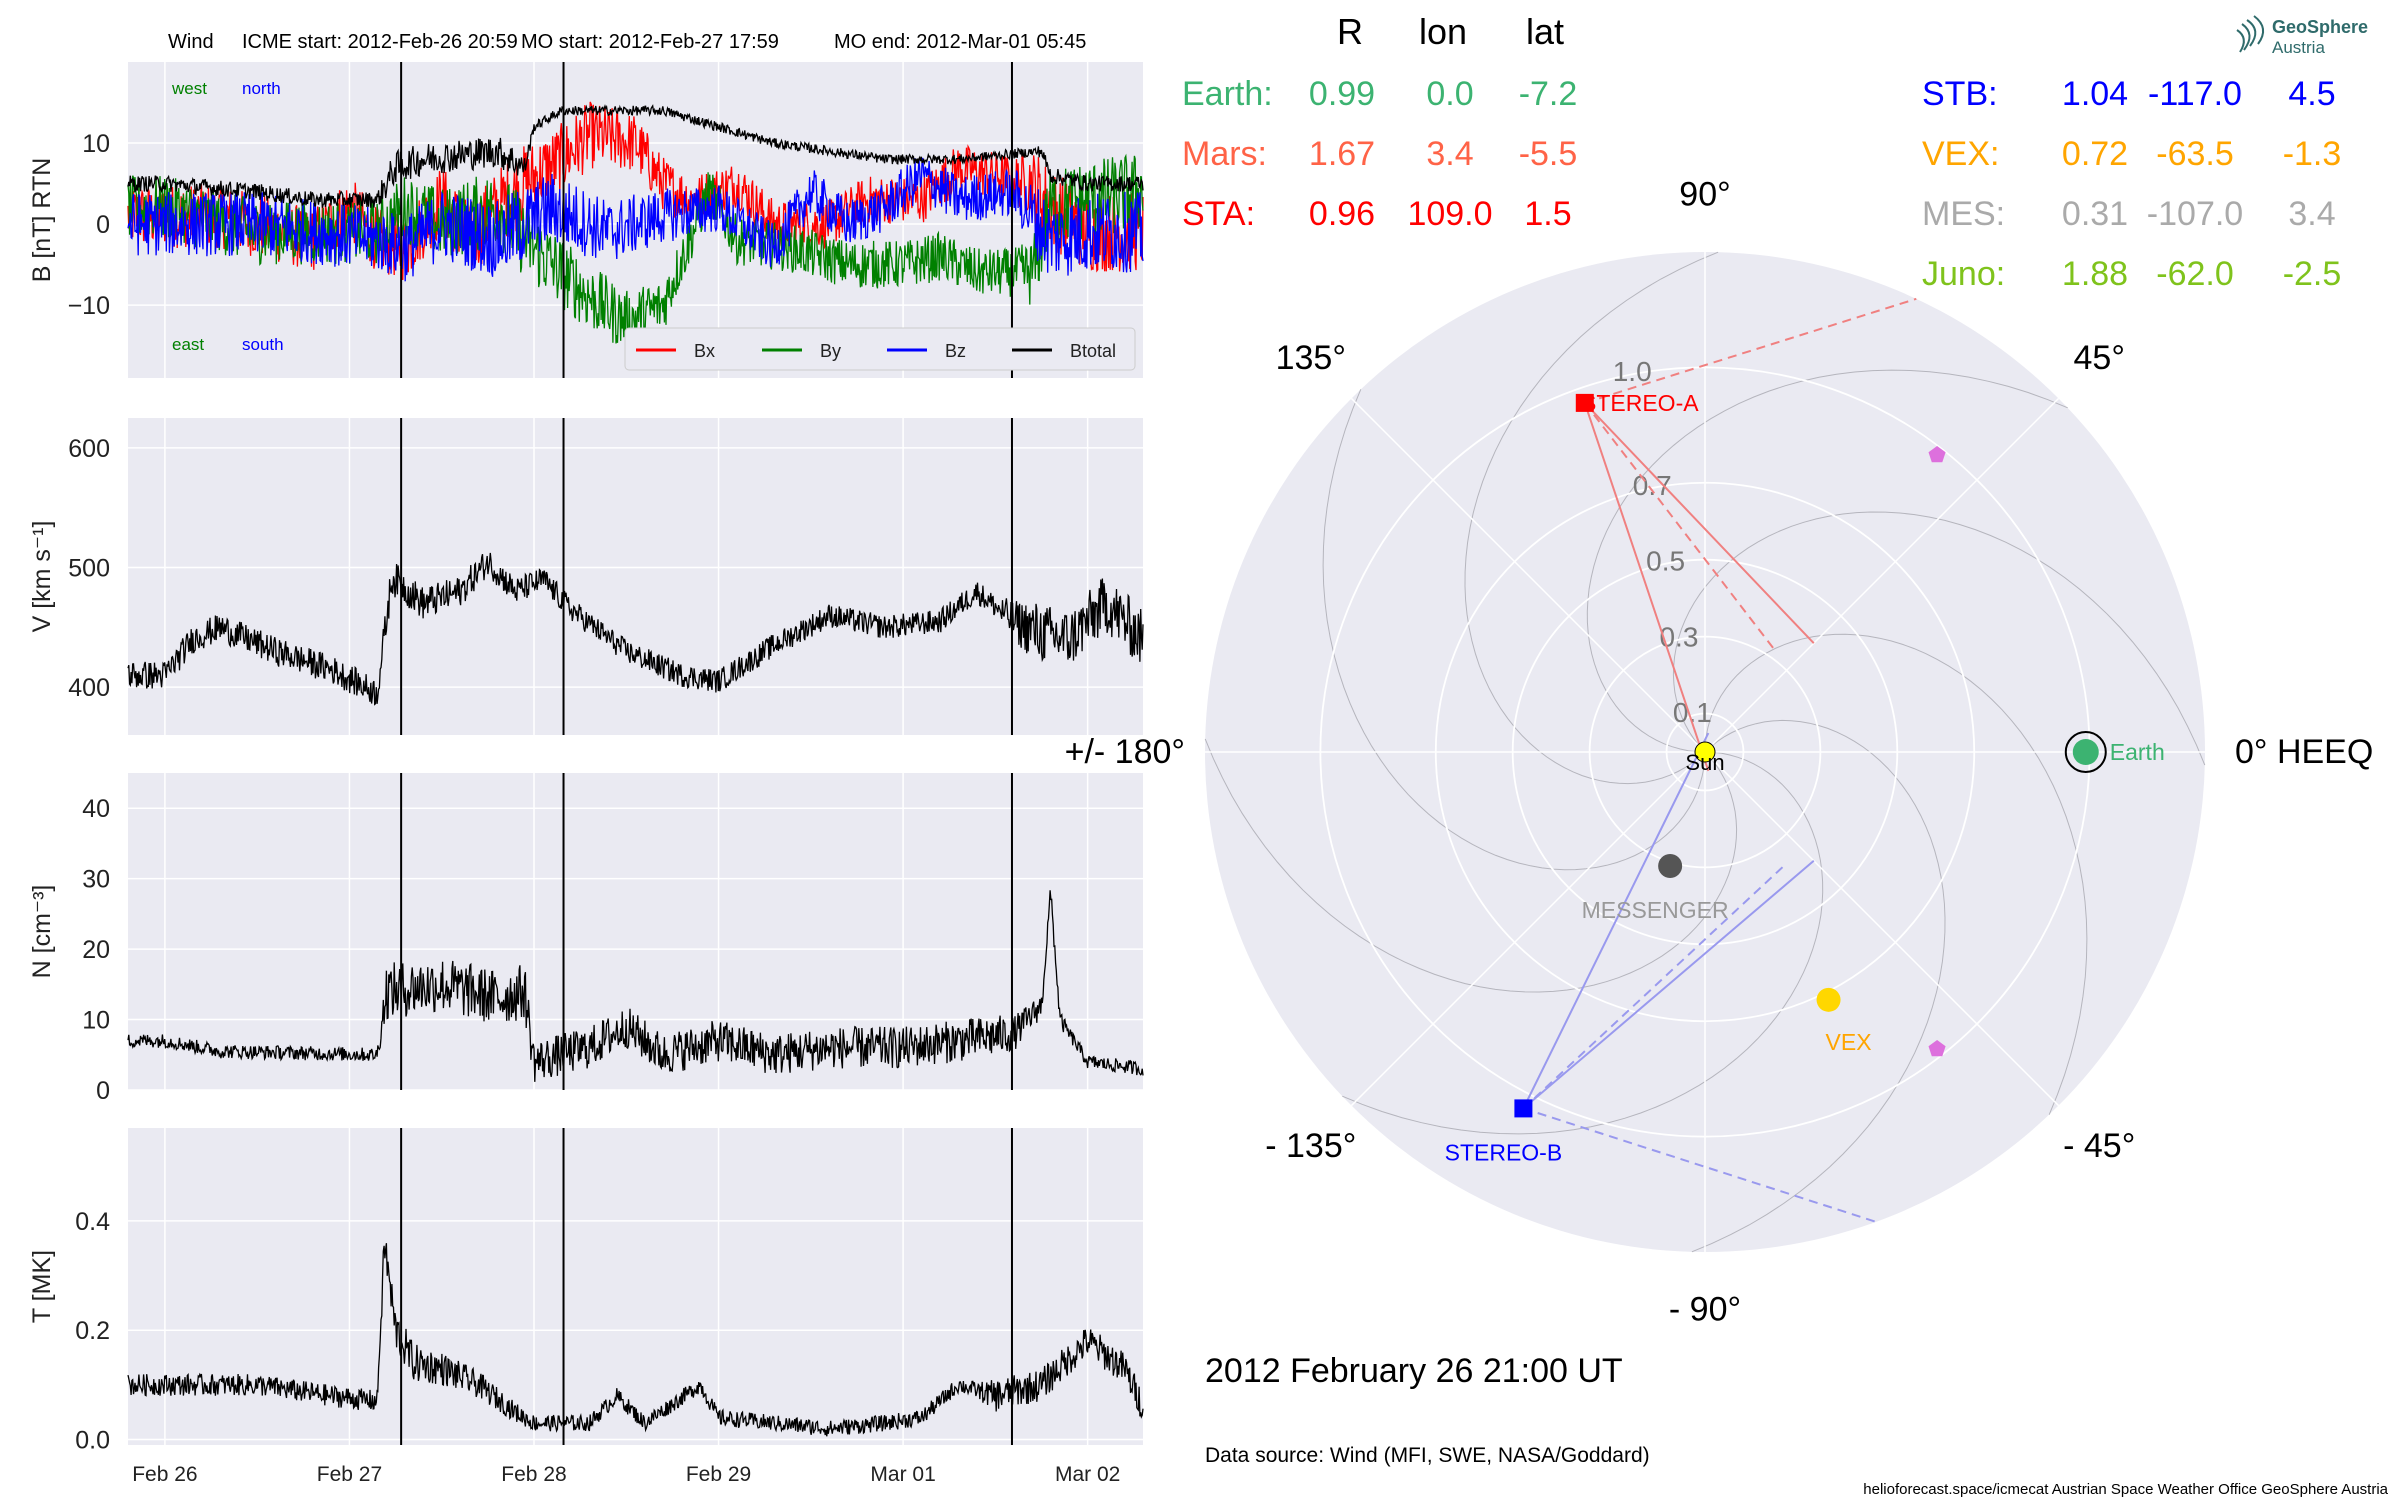 The width and height of the screenshot is (2400, 1500). Describe the element at coordinates (2312, 274) in the screenshot. I see `table-lat-right-3: -2.5` at that location.